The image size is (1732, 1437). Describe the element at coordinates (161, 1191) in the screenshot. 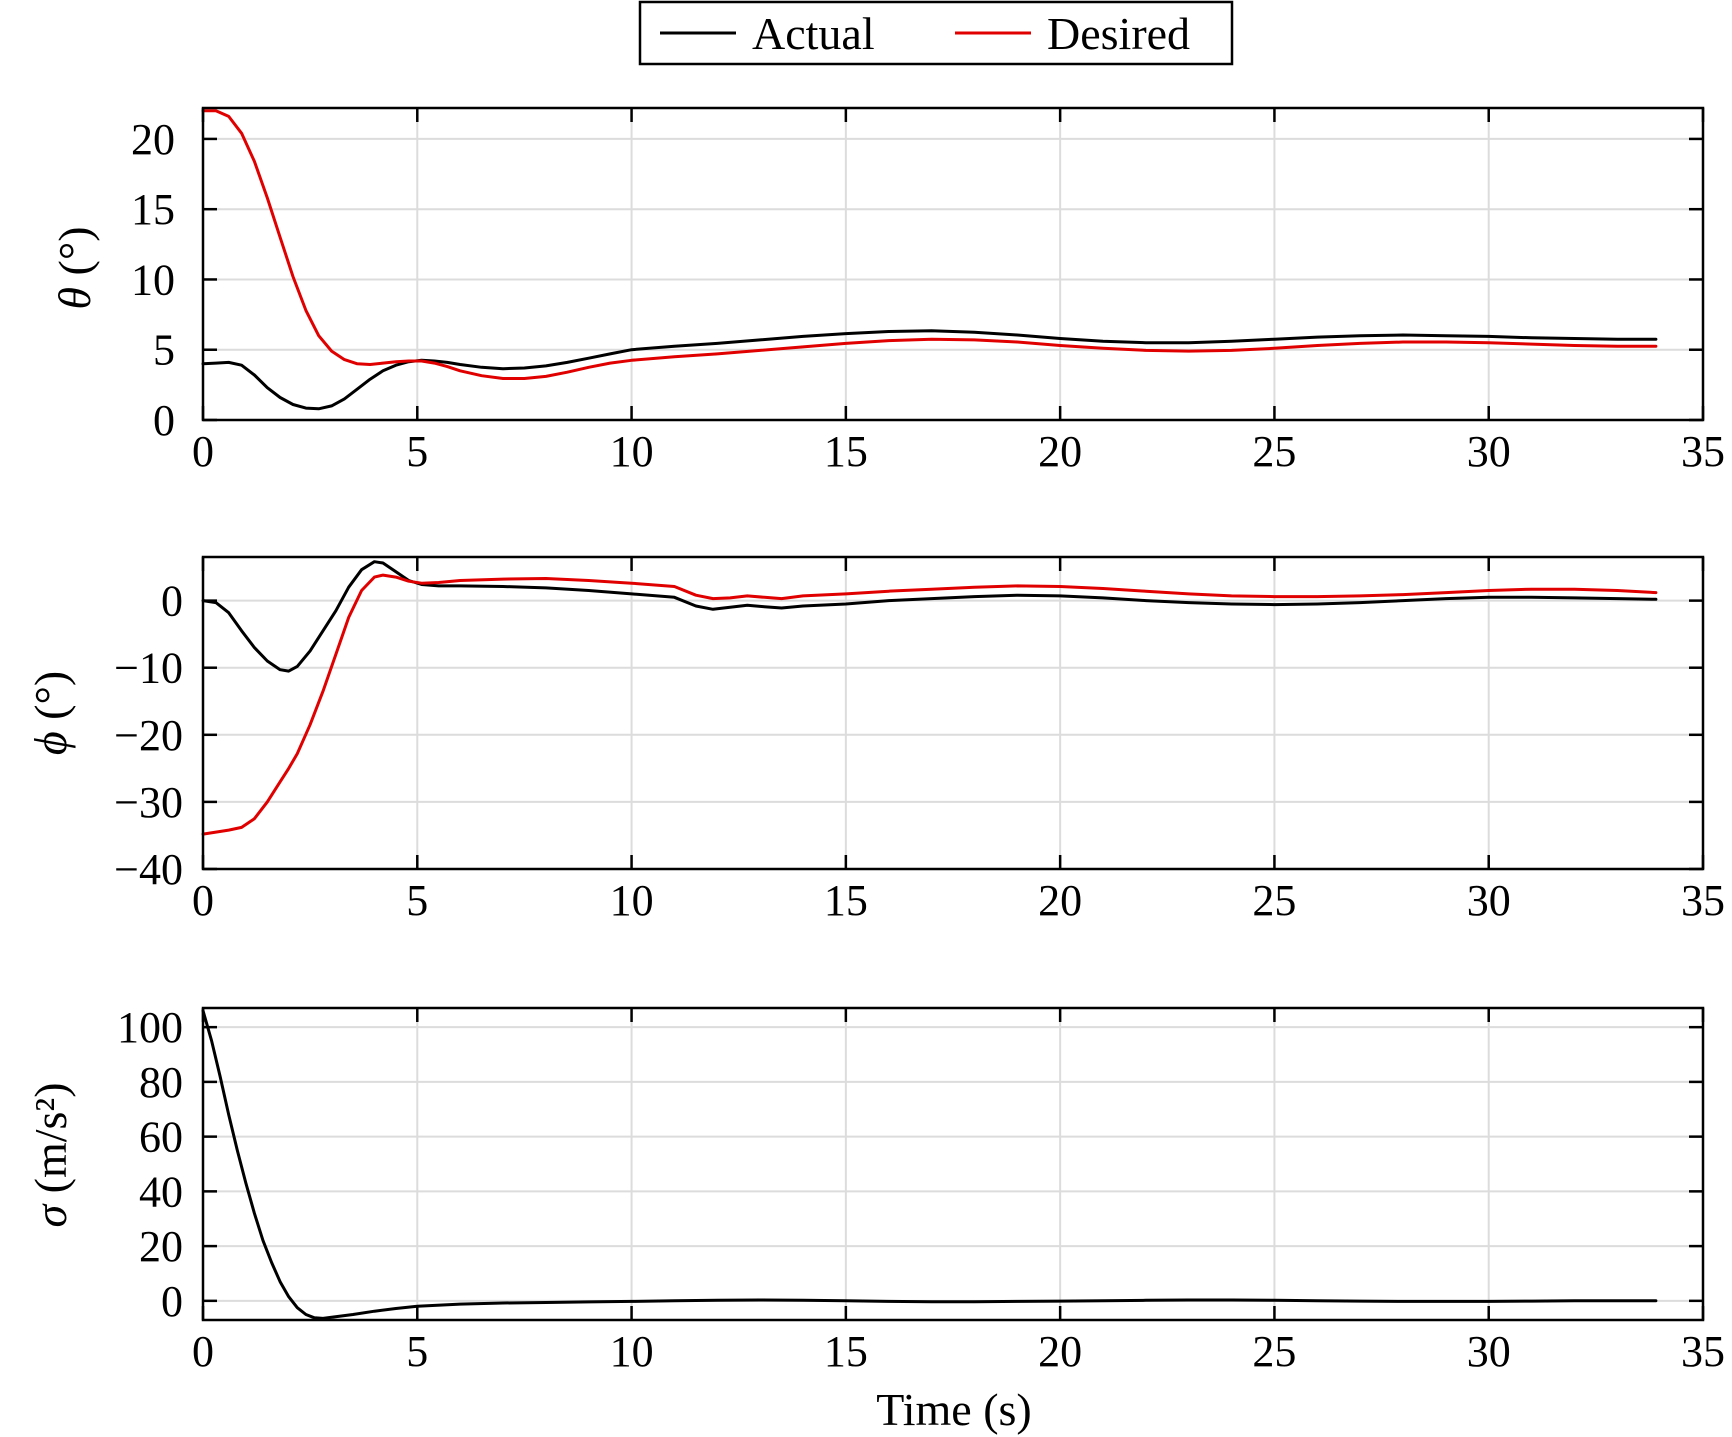

I see `y-tick-label: 40` at that location.